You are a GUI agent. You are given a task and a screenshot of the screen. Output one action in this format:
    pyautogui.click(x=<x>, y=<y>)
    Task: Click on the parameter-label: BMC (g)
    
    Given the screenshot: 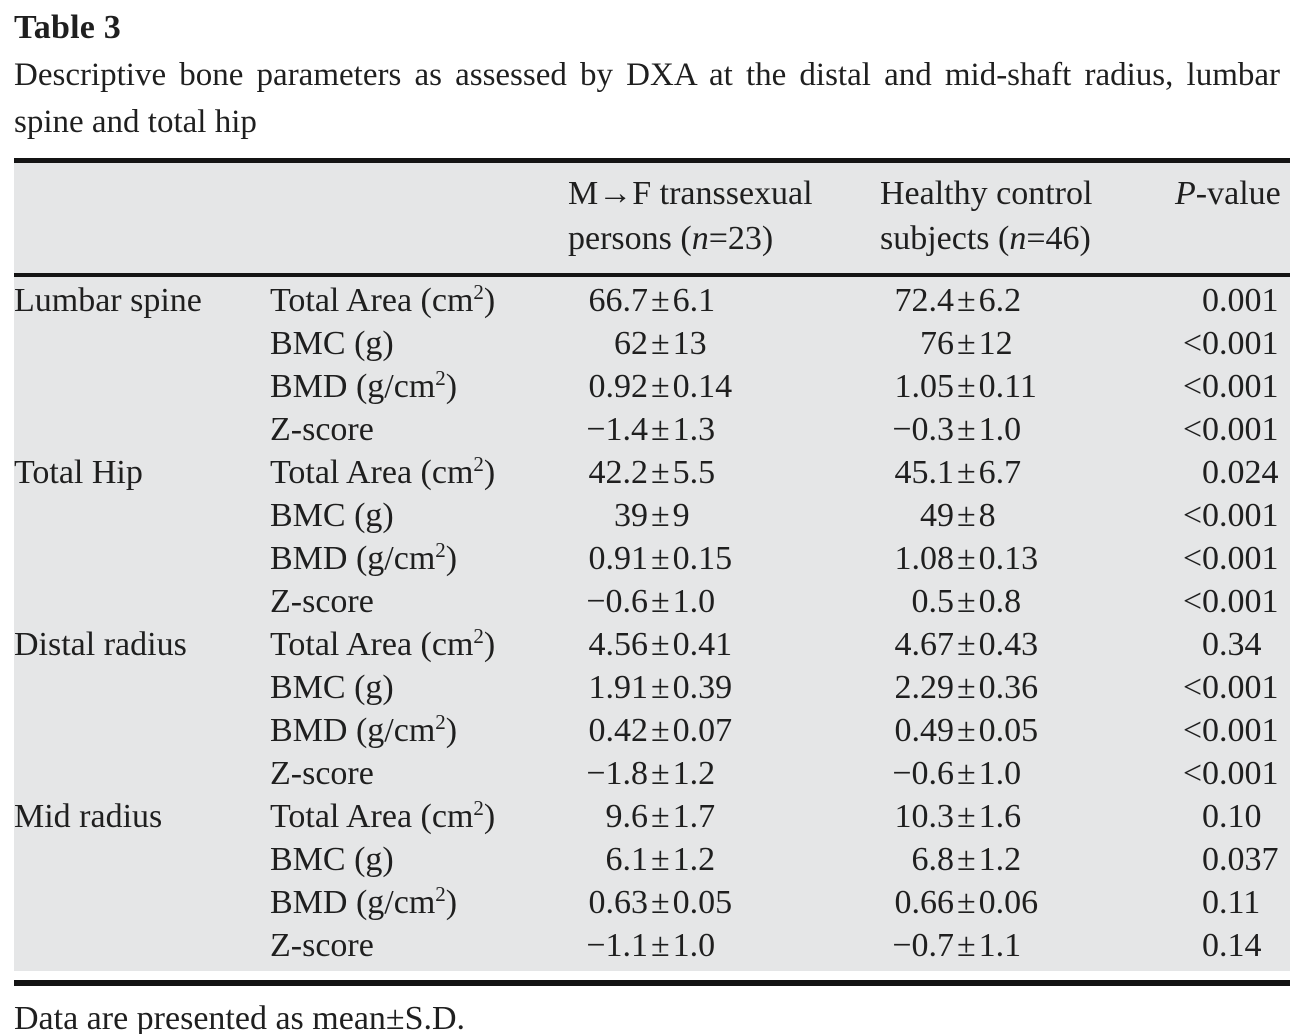 What is the action you would take?
    pyautogui.click(x=419, y=687)
    